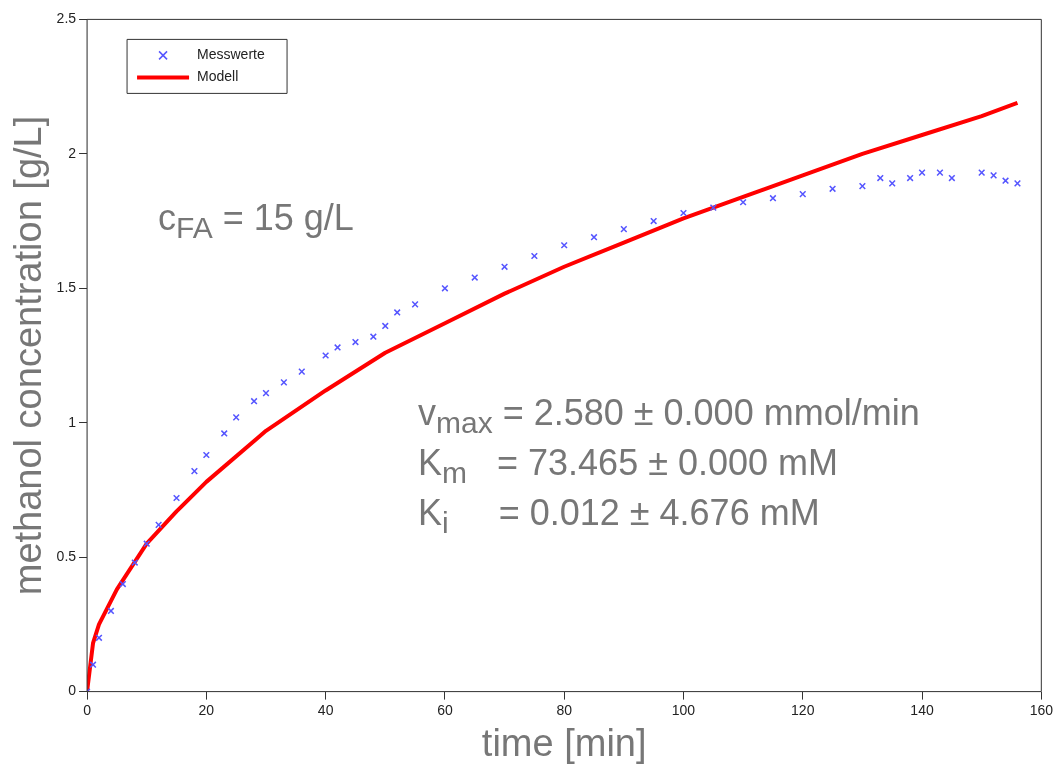 Image resolution: width=1064 pixels, height=776 pixels. Describe the element at coordinates (1041, 709) in the screenshot. I see `x-tick-label: 160` at that location.